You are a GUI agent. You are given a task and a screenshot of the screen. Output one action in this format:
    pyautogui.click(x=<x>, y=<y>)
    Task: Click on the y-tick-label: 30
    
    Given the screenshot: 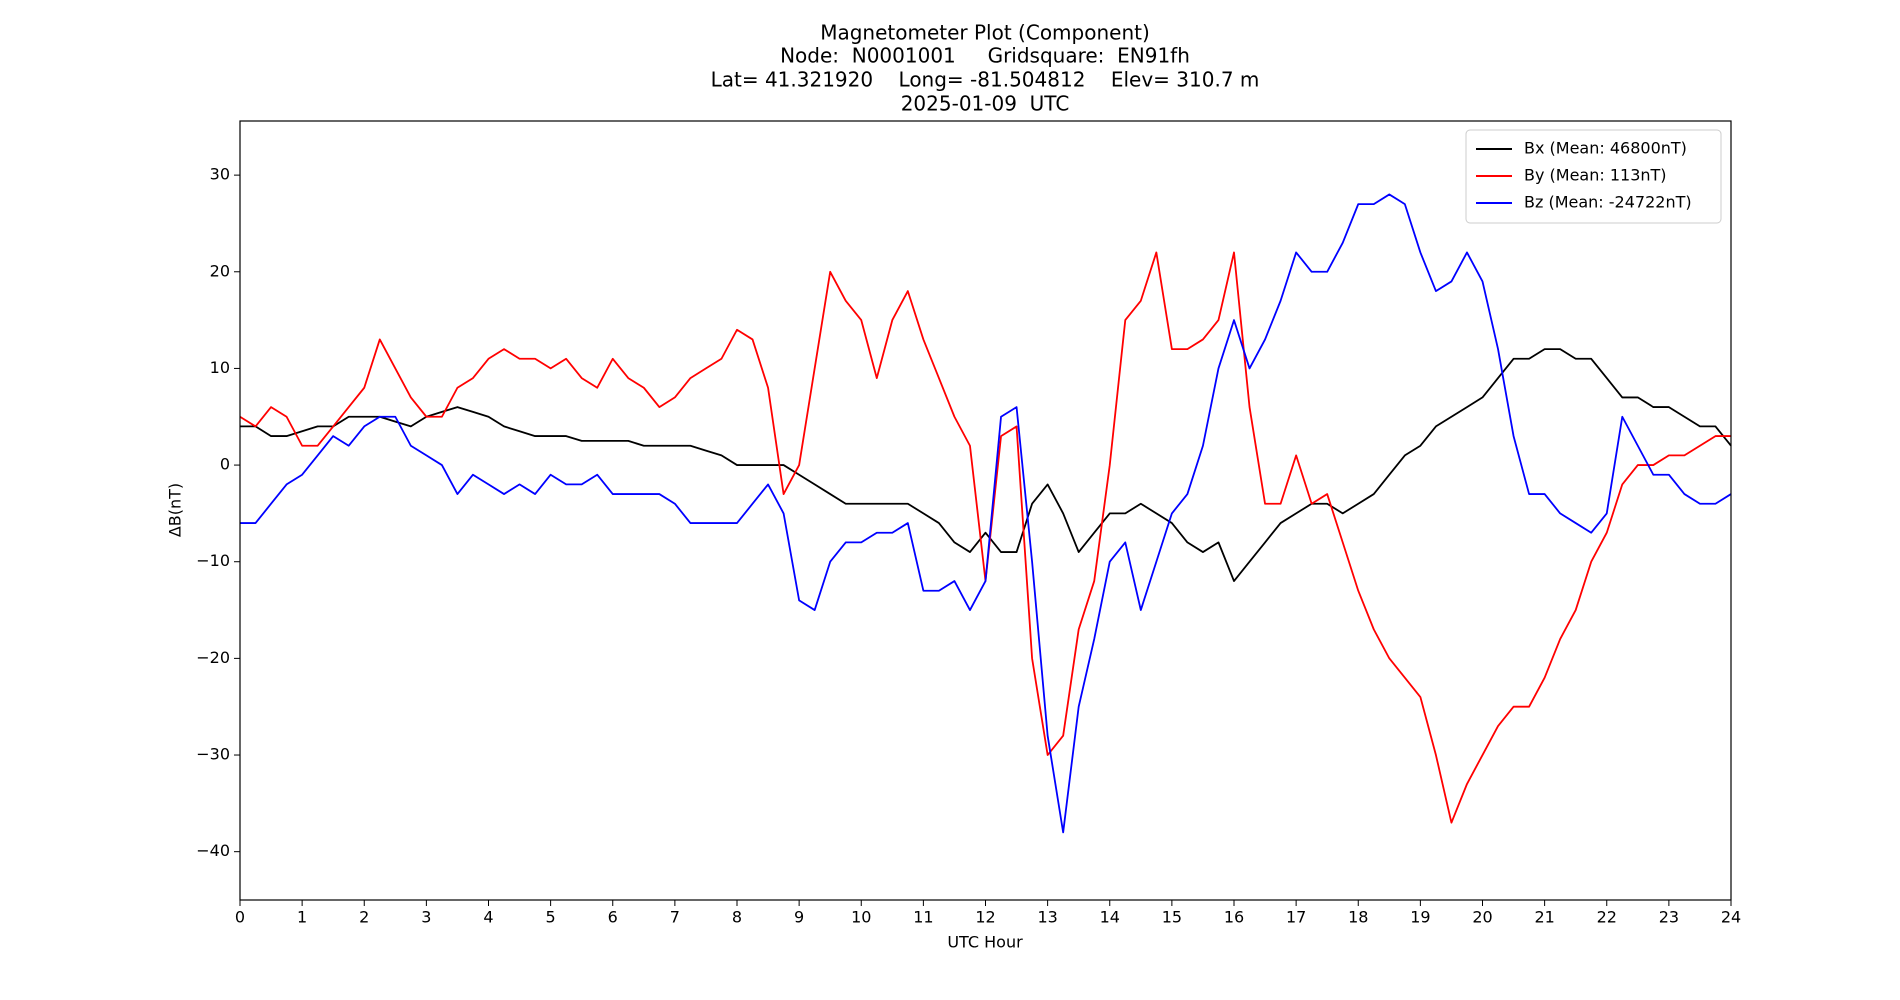 What is the action you would take?
    pyautogui.click(x=220, y=174)
    